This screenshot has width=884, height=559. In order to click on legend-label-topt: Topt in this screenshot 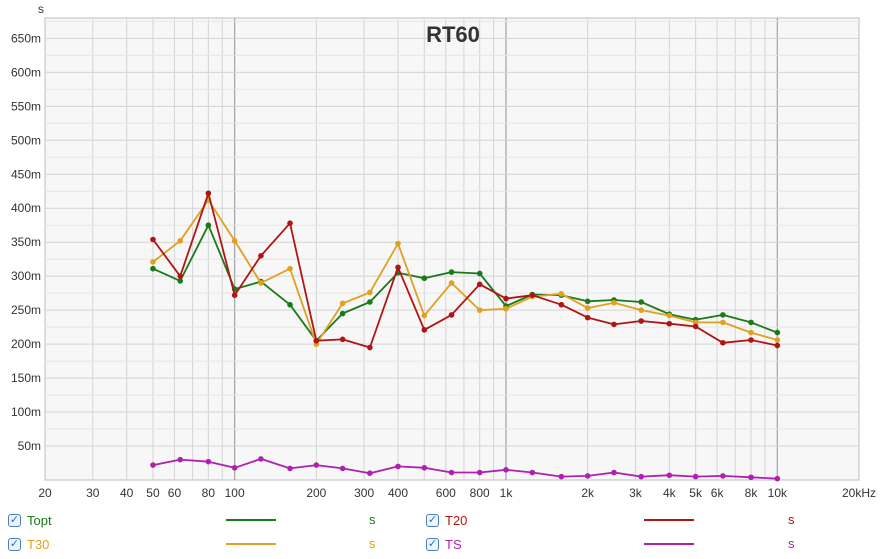, I will do `click(39, 520)`.